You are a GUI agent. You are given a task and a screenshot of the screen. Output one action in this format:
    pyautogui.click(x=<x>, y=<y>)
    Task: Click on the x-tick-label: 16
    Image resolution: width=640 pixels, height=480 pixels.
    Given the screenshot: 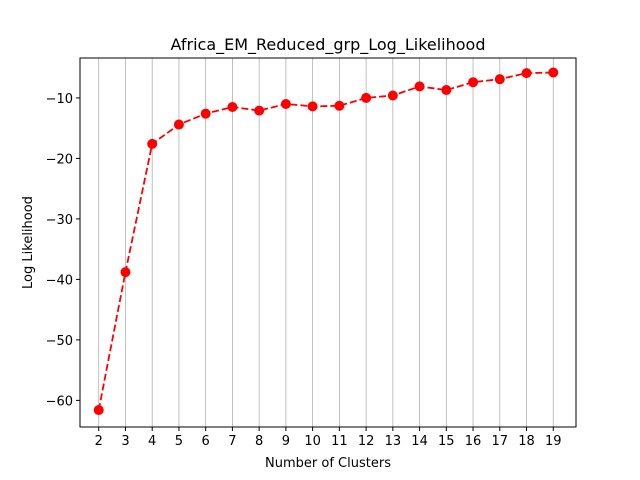 What is the action you would take?
    pyautogui.click(x=473, y=441)
    